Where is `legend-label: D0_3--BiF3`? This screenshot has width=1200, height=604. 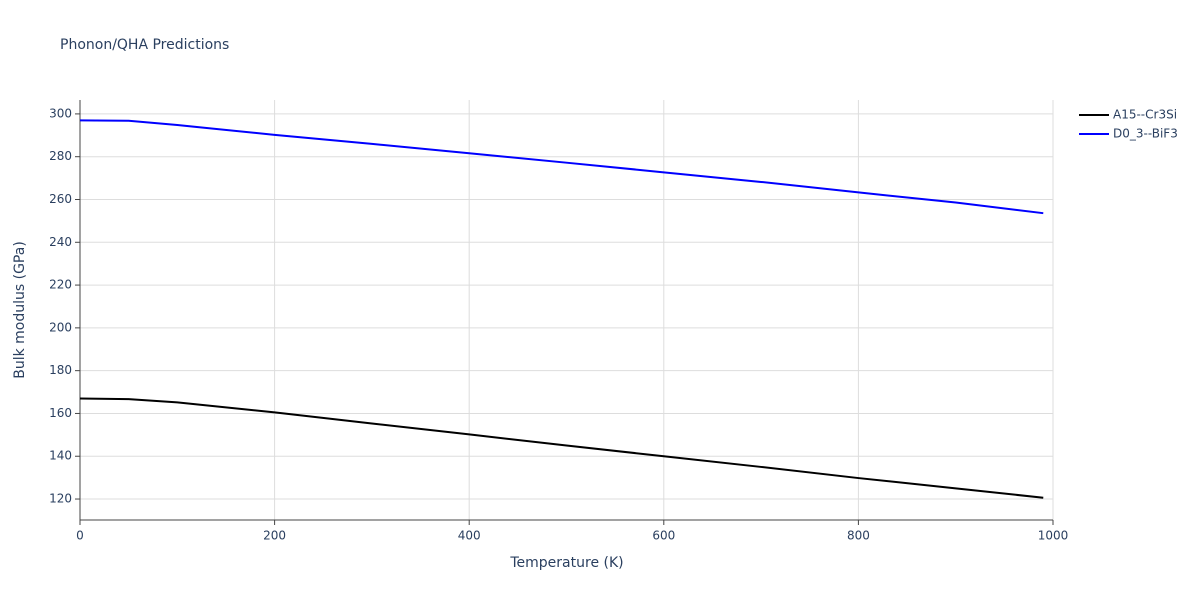 legend-label: D0_3--BiF3 is located at coordinates (1145, 134).